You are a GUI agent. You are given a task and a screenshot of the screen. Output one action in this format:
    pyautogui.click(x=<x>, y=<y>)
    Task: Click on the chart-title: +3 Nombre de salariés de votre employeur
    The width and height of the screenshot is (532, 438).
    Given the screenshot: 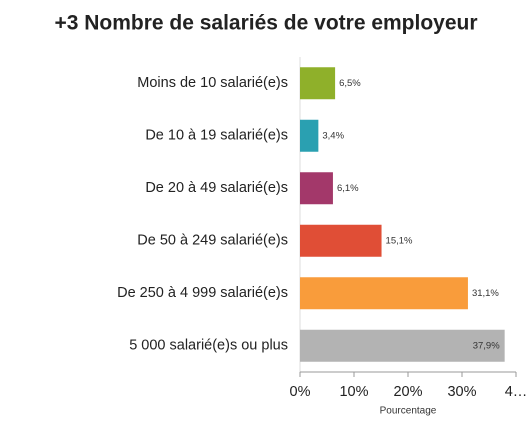 What is the action you would take?
    pyautogui.click(x=265, y=23)
    